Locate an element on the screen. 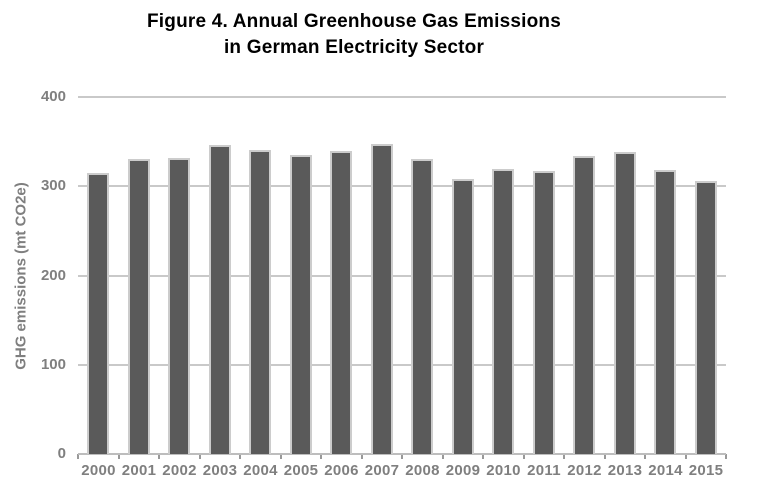 The width and height of the screenshot is (768, 493). x-tick-label-2005: 2005 is located at coordinates (301, 470).